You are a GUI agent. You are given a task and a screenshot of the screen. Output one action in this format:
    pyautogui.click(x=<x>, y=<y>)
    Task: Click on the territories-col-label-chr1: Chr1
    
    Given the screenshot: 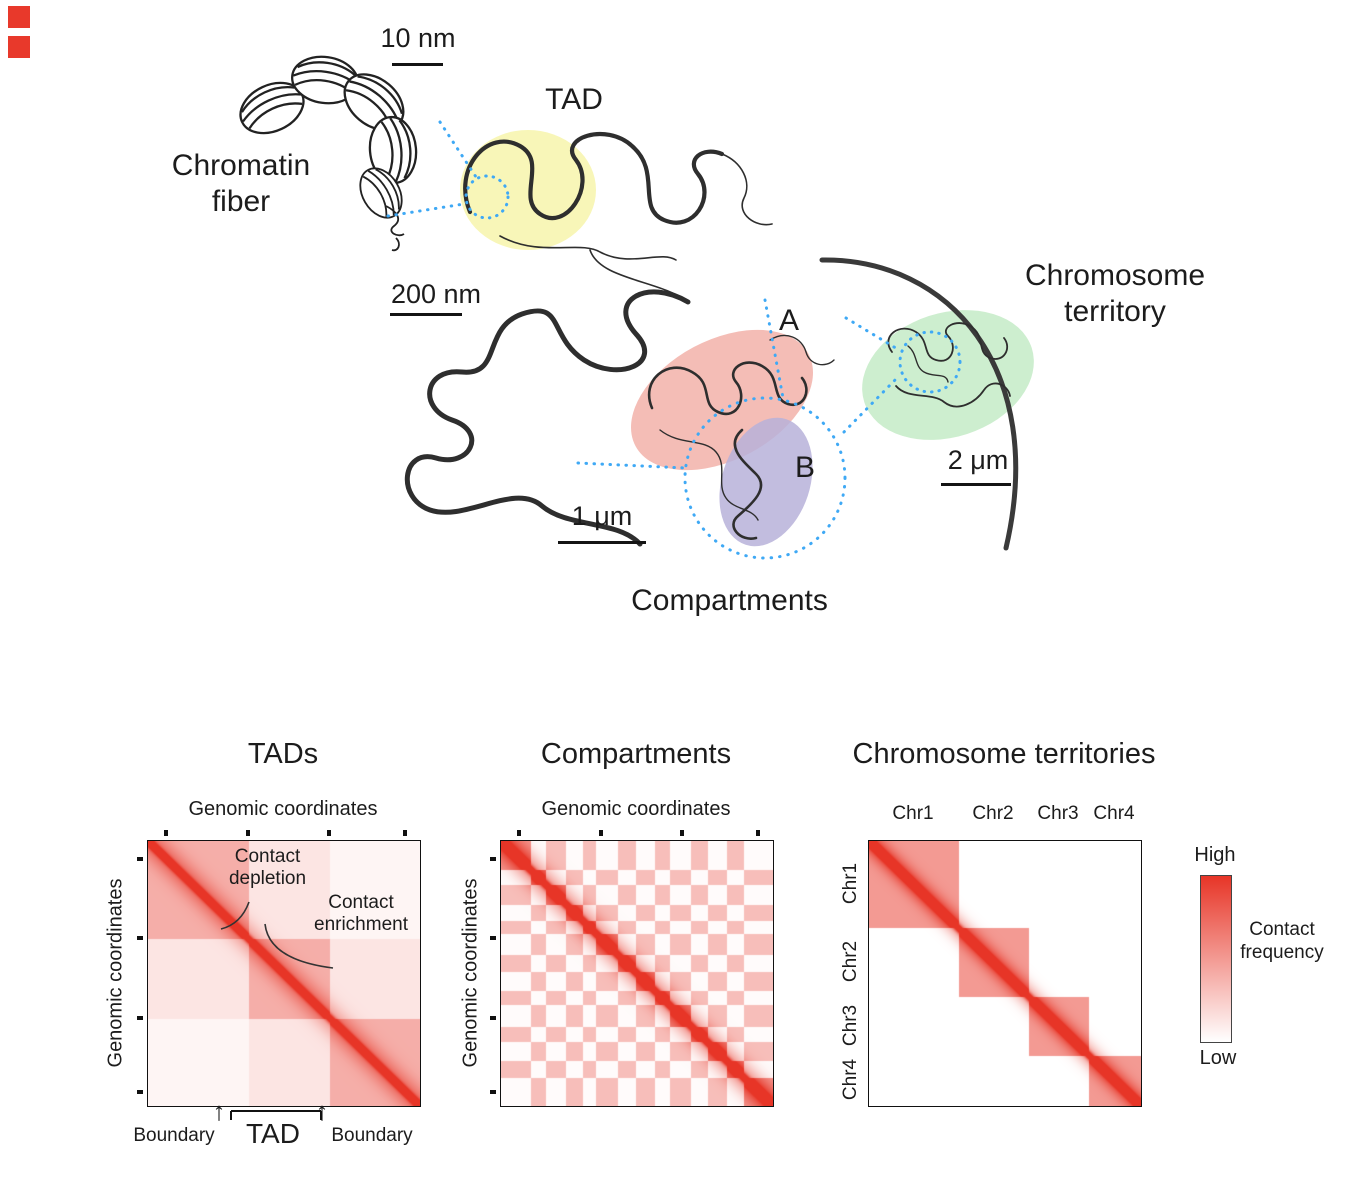 What is the action you would take?
    pyautogui.click(x=913, y=813)
    